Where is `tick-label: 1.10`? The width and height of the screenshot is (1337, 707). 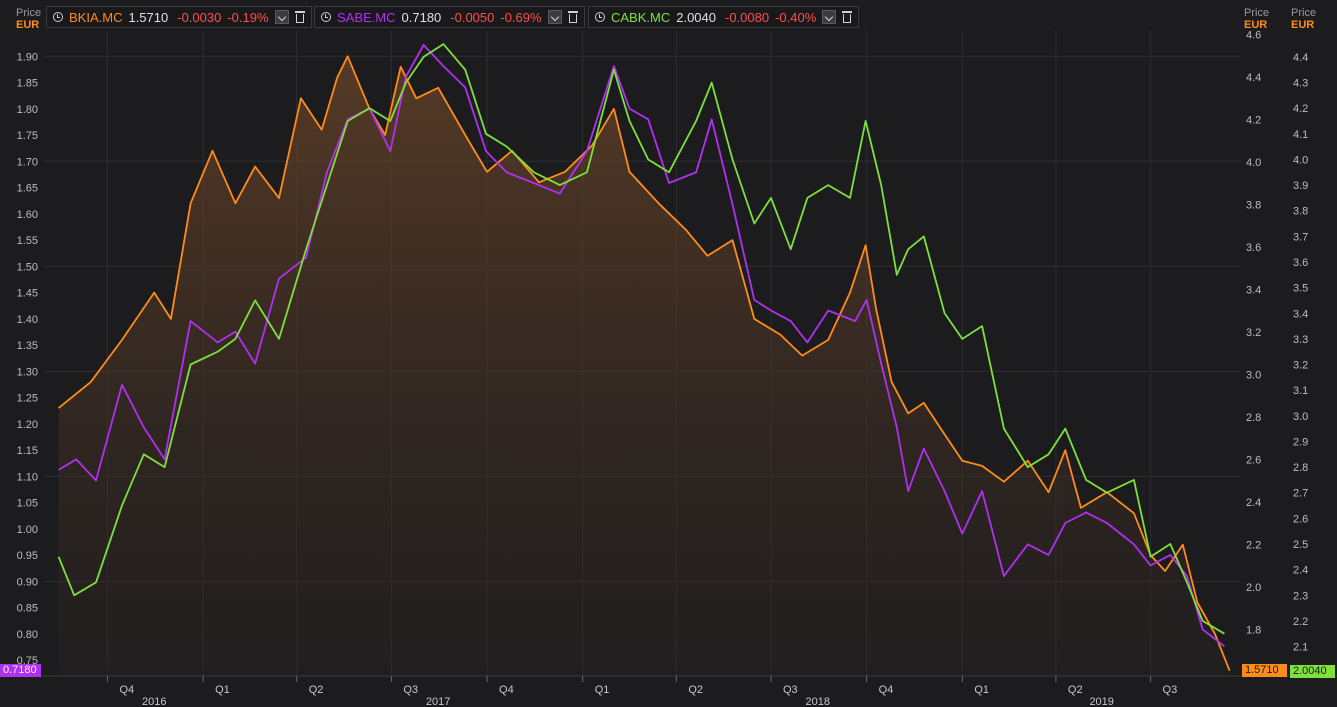 tick-label: 1.10 is located at coordinates (27, 477).